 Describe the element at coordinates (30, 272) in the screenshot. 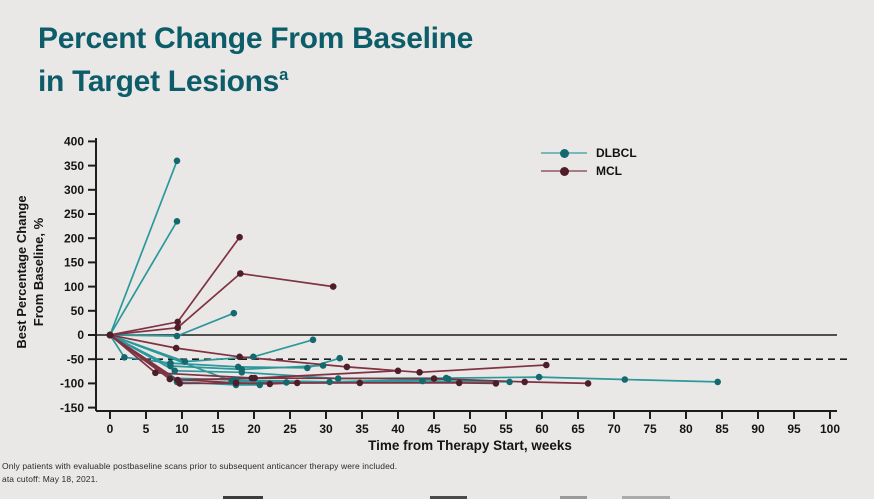

I see `y-axis-title: Best Percentage Change From Baseline, %` at that location.